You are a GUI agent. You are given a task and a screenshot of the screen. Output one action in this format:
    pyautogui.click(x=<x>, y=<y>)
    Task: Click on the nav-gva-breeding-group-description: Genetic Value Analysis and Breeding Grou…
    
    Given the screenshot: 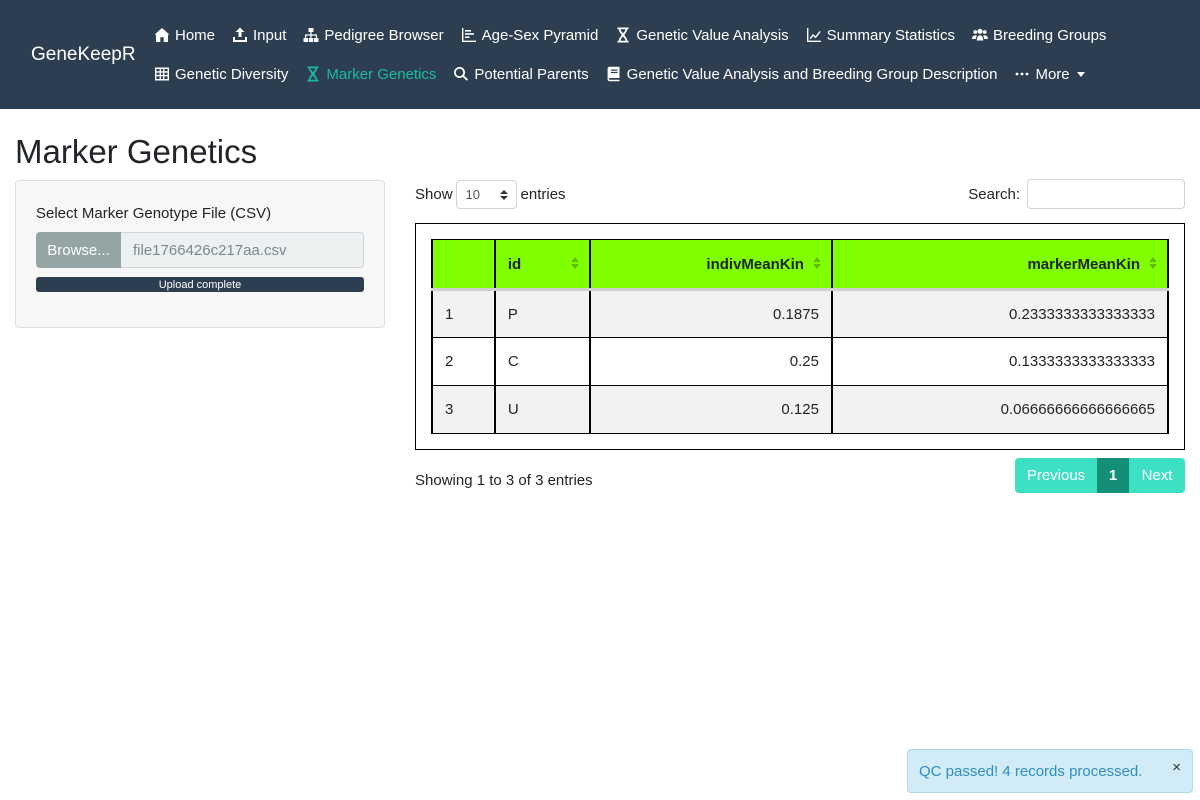 What is the action you would take?
    pyautogui.click(x=802, y=74)
    